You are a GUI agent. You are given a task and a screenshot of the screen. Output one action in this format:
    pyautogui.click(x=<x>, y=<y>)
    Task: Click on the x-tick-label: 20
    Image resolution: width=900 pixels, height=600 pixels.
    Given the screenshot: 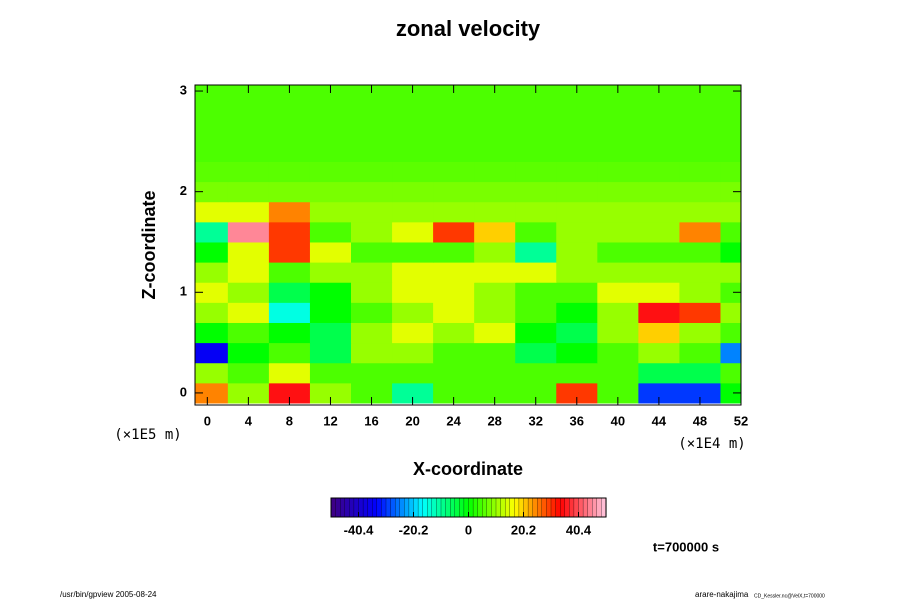 What is the action you would take?
    pyautogui.click(x=412, y=420)
    